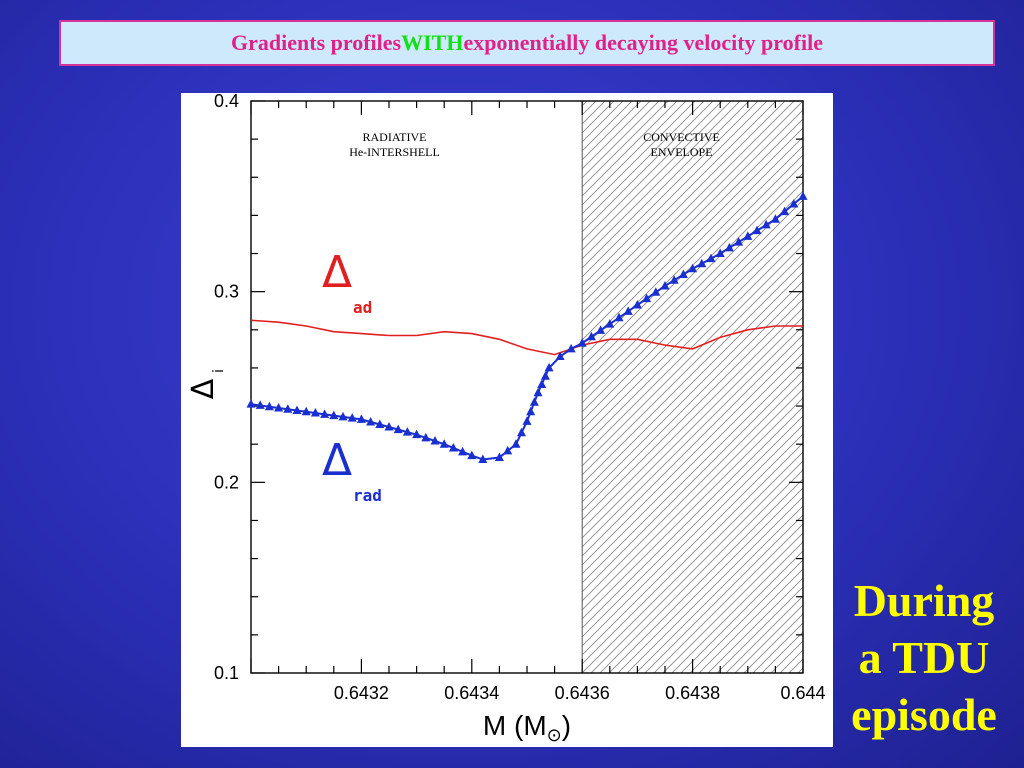 This screenshot has width=1024, height=768. What do you see at coordinates (692, 693) in the screenshot?
I see `x-tick-label: 0.6438` at bounding box center [692, 693].